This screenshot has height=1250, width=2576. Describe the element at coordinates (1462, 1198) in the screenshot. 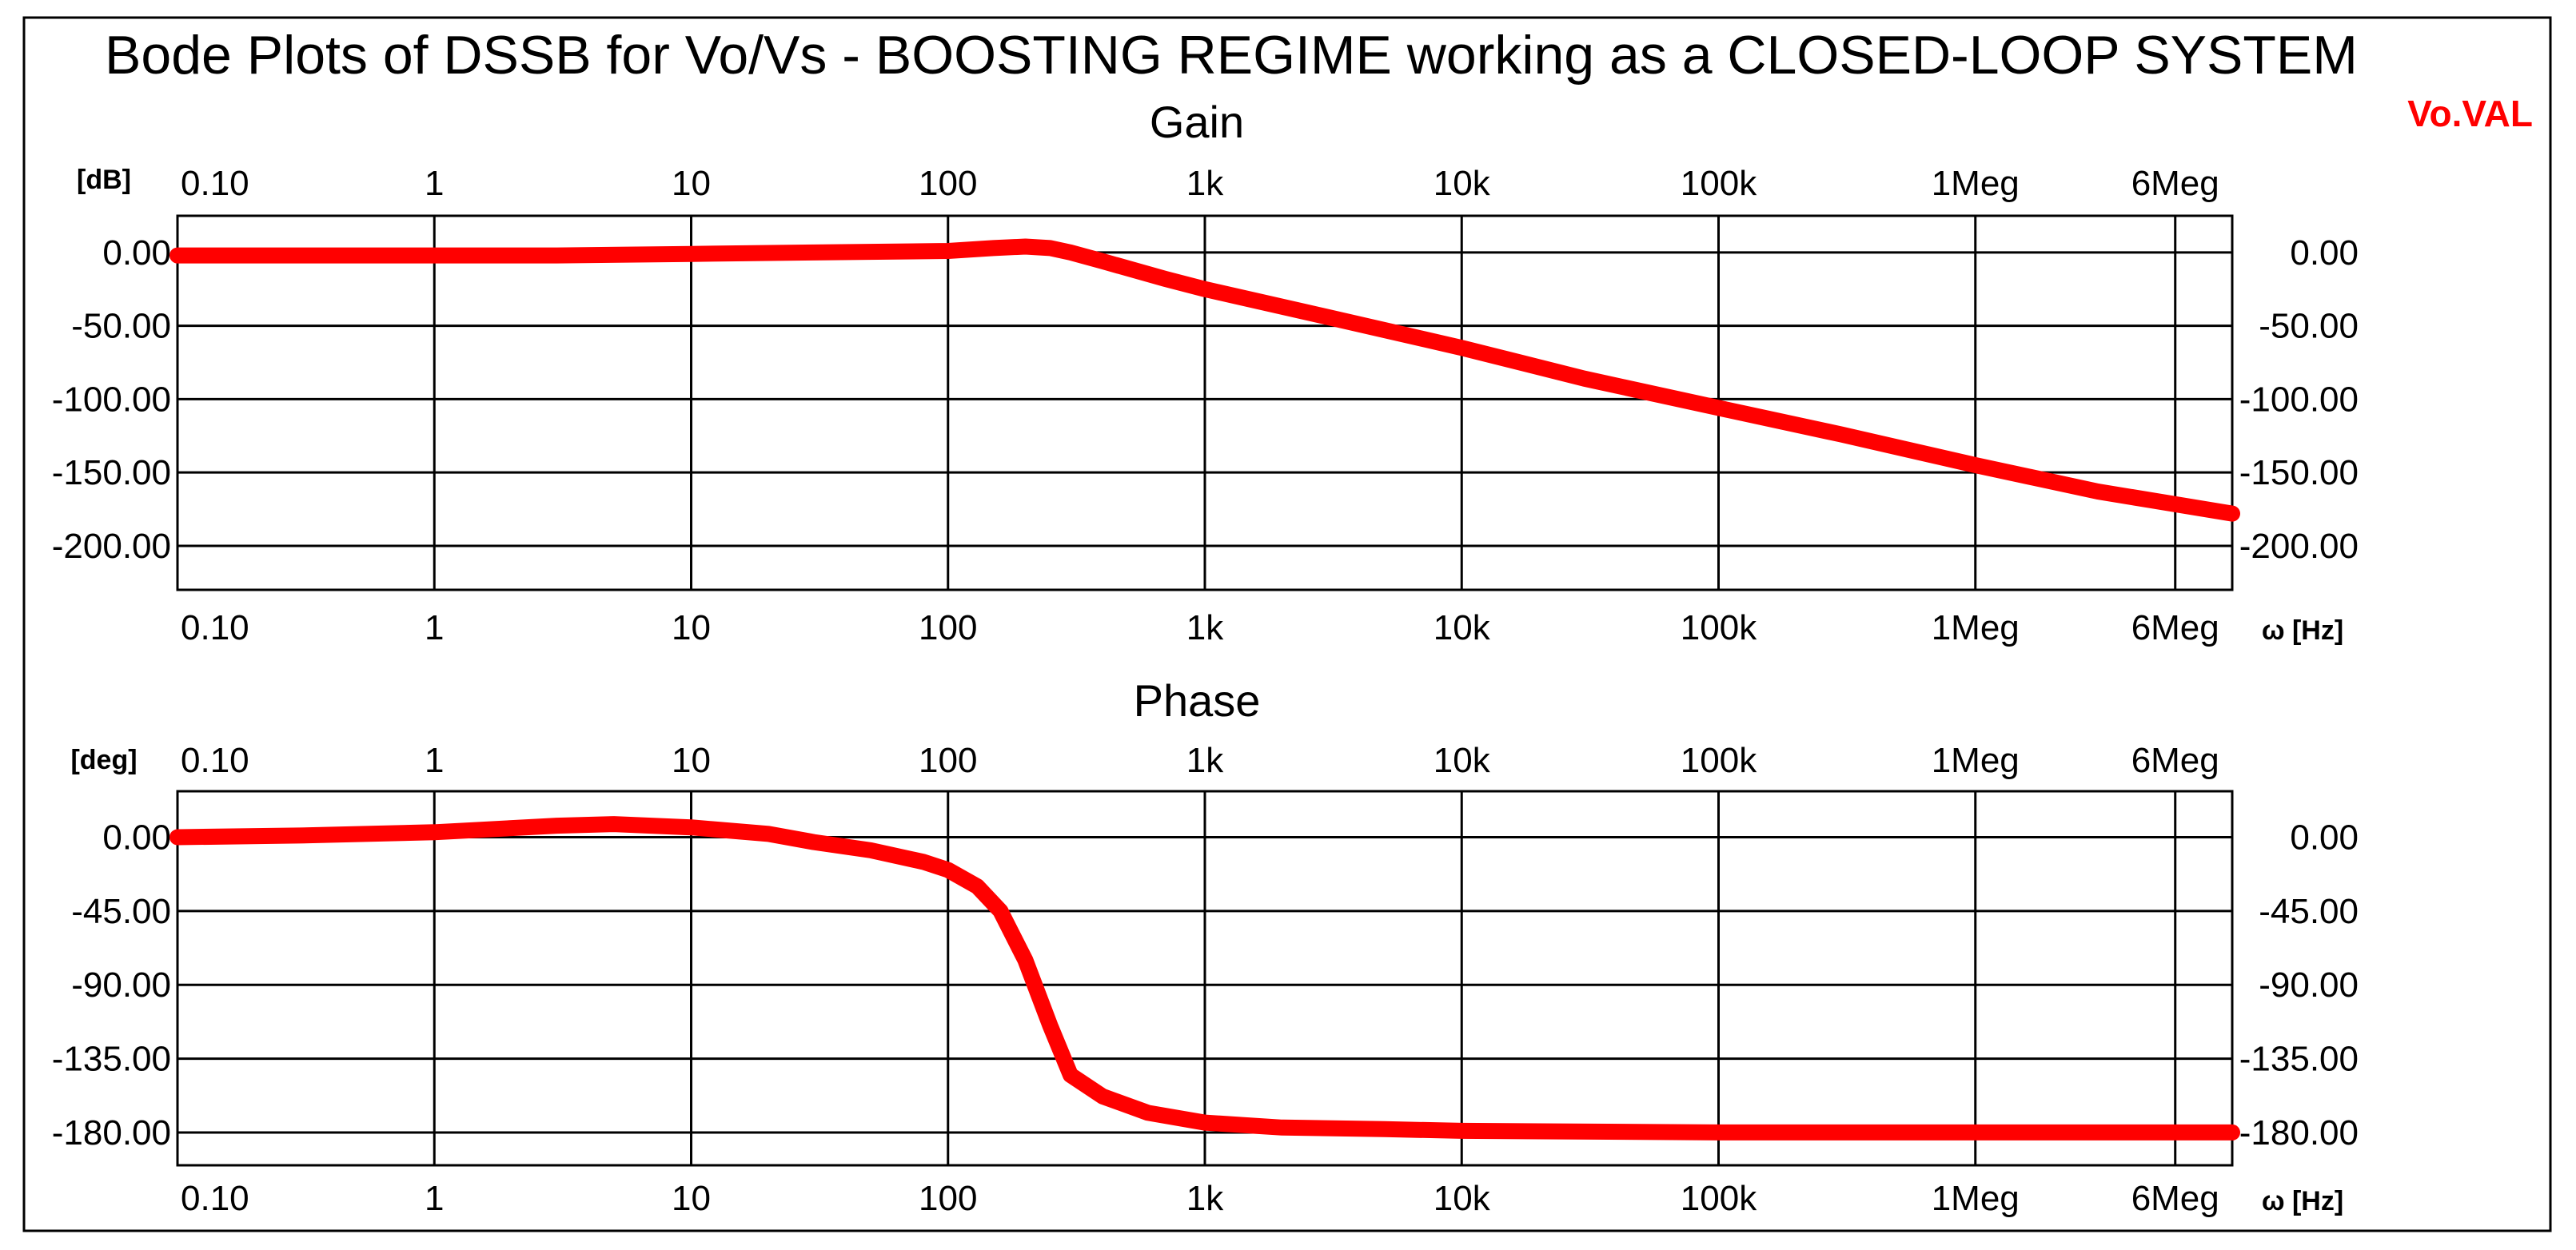

I see `phase-x-tick-label-bottom: 10k` at that location.